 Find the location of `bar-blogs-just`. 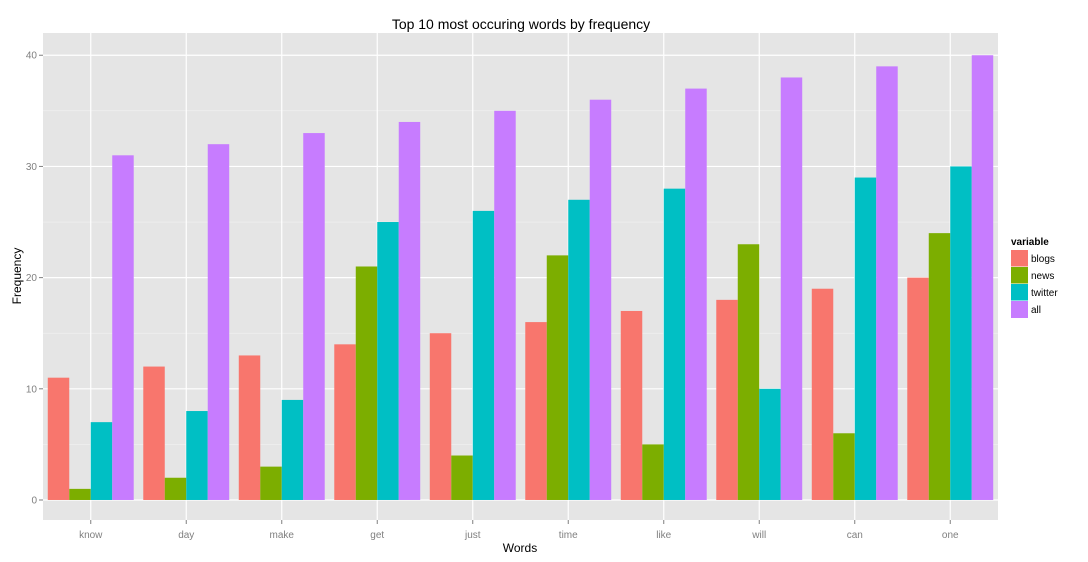

bar-blogs-just is located at coordinates (440, 416).